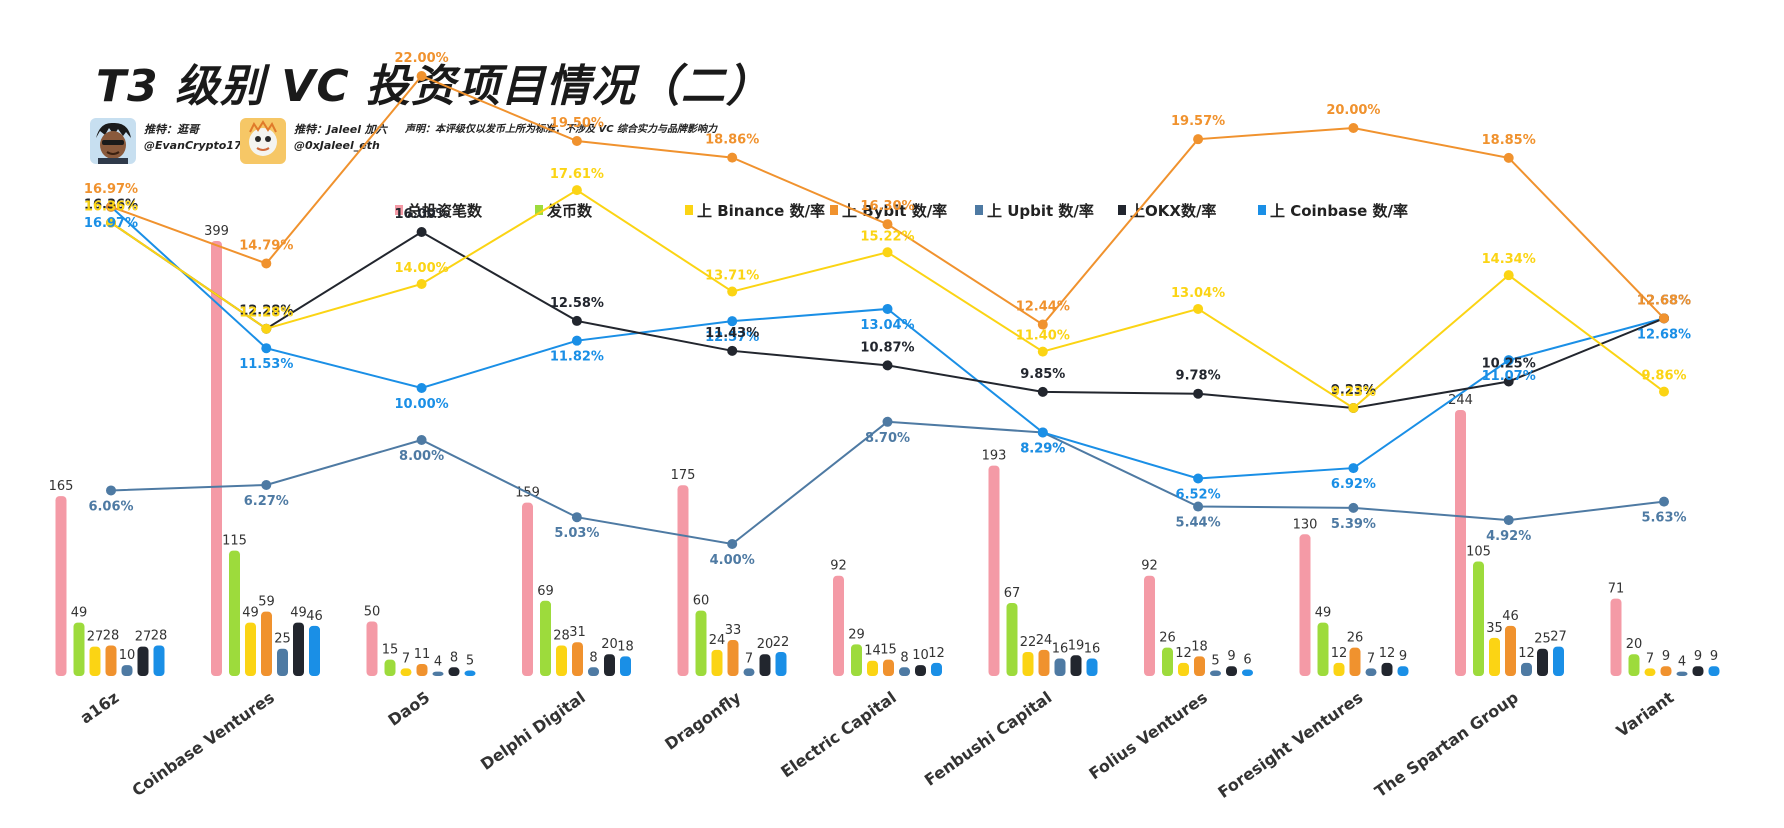  I want to click on bar-value-label-coinbase-1: 46, so click(314, 616).